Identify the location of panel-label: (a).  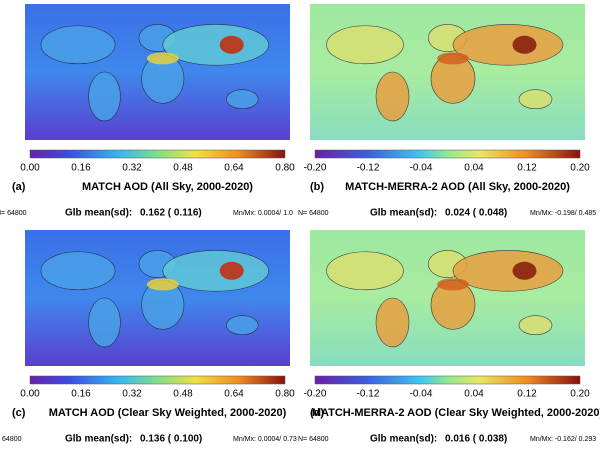
(19, 187).